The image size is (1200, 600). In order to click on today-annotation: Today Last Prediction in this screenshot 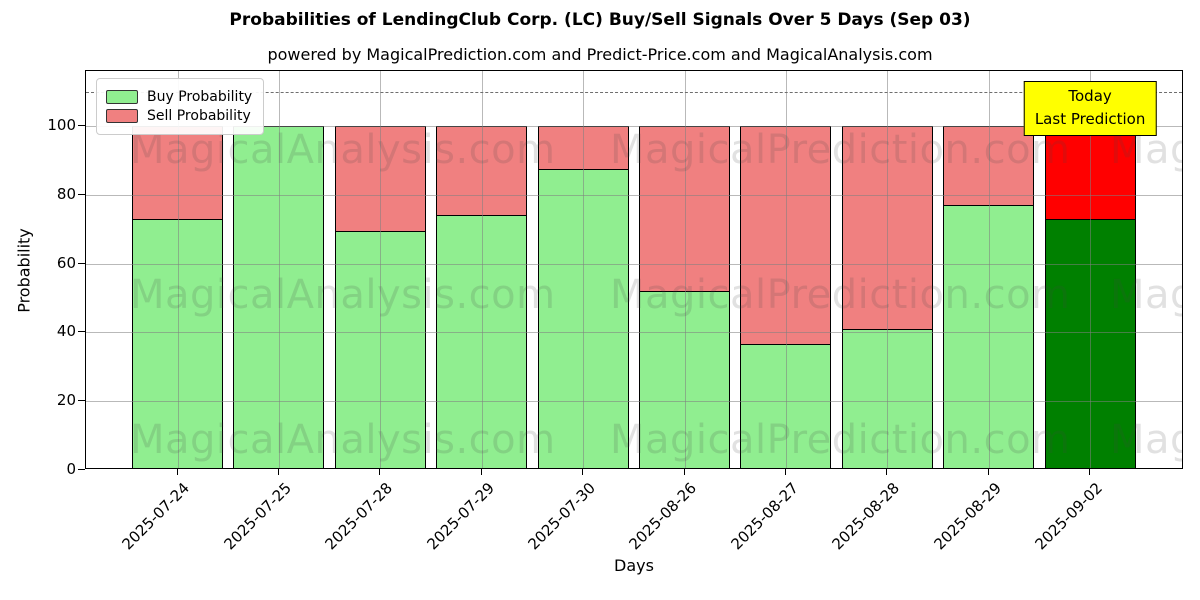, I will do `click(1090, 108)`.